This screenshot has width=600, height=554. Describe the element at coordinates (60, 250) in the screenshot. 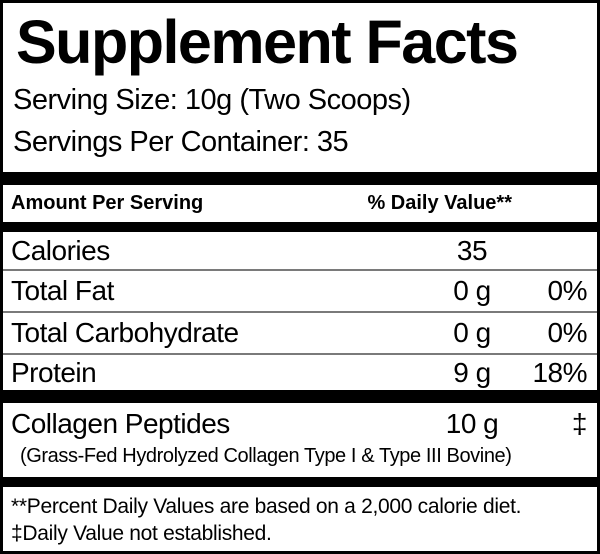

I see `nutrient-name: Calories` at that location.